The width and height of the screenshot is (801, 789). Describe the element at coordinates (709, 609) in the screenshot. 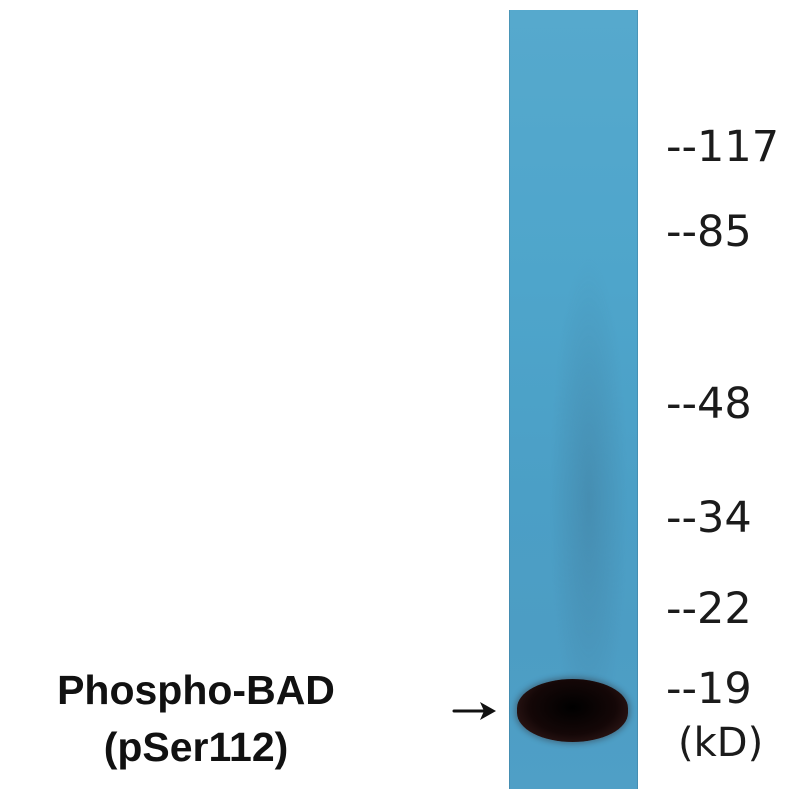

I see `marker-22: --22` at that location.